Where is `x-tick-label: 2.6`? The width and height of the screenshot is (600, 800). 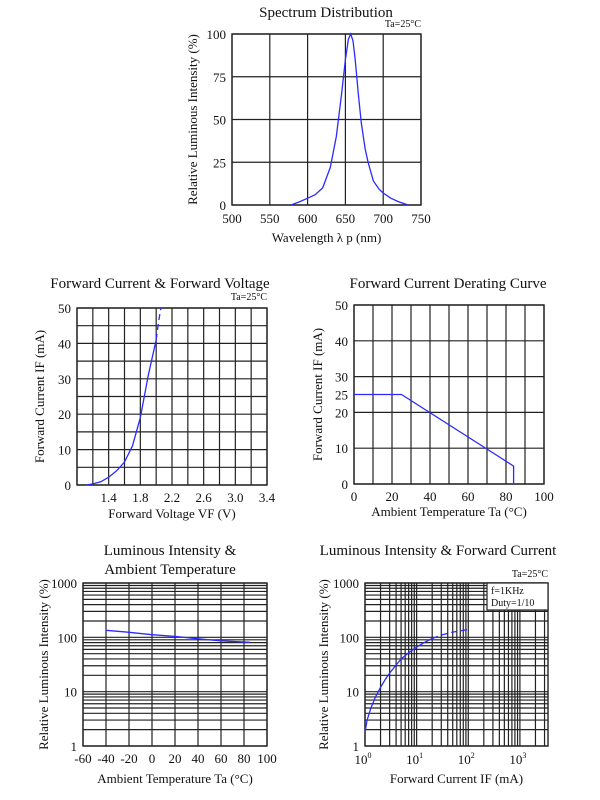 x-tick-label: 2.6 is located at coordinates (204, 497).